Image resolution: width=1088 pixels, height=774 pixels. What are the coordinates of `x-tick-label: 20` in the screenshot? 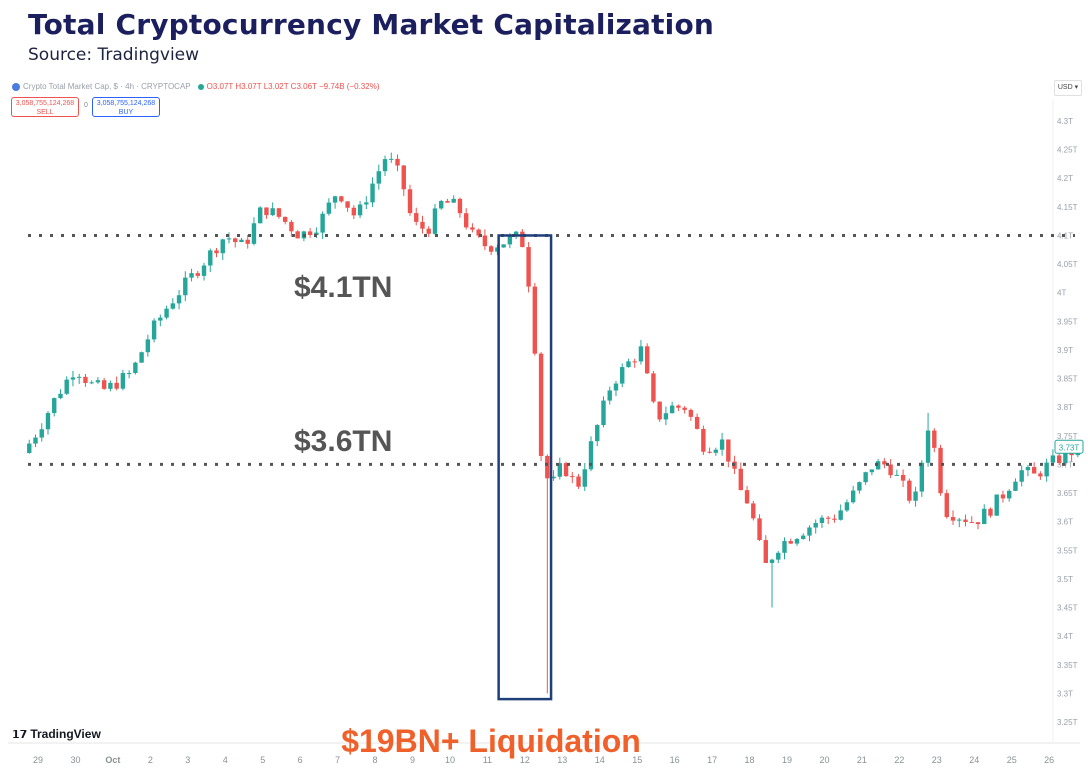 It's located at (824, 760).